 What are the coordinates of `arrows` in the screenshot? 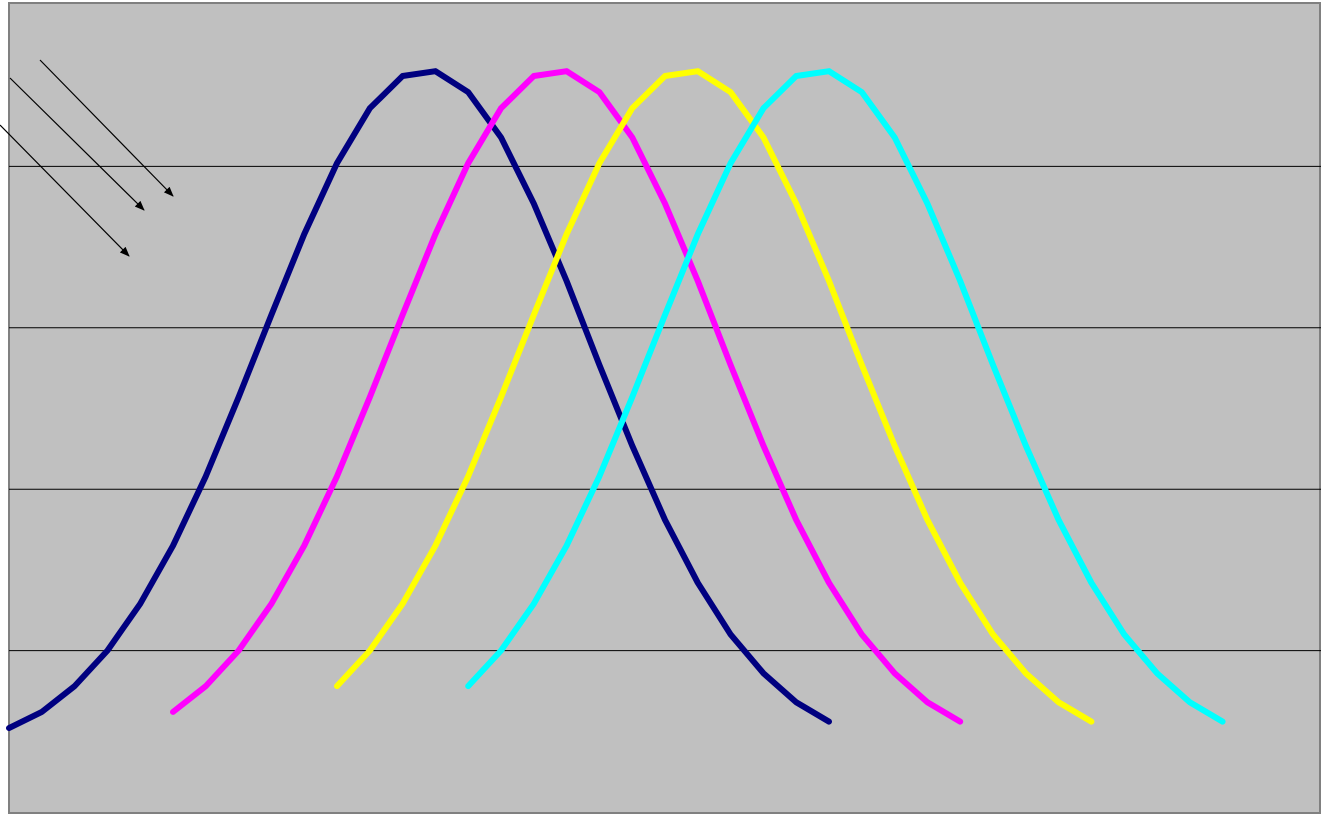 It's located at (87, 158).